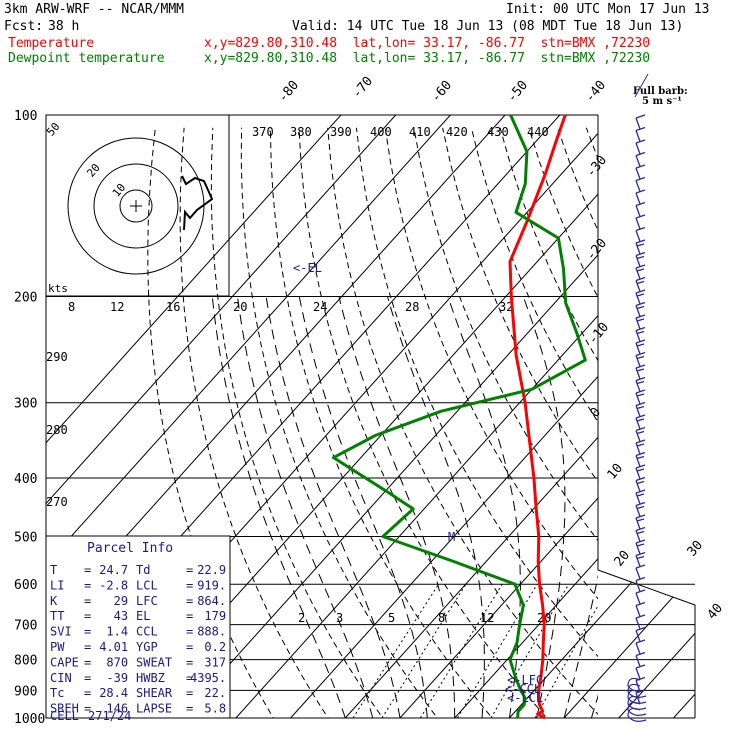 This screenshot has height=740, width=740. I want to click on hodograph-trace, so click(197, 203).